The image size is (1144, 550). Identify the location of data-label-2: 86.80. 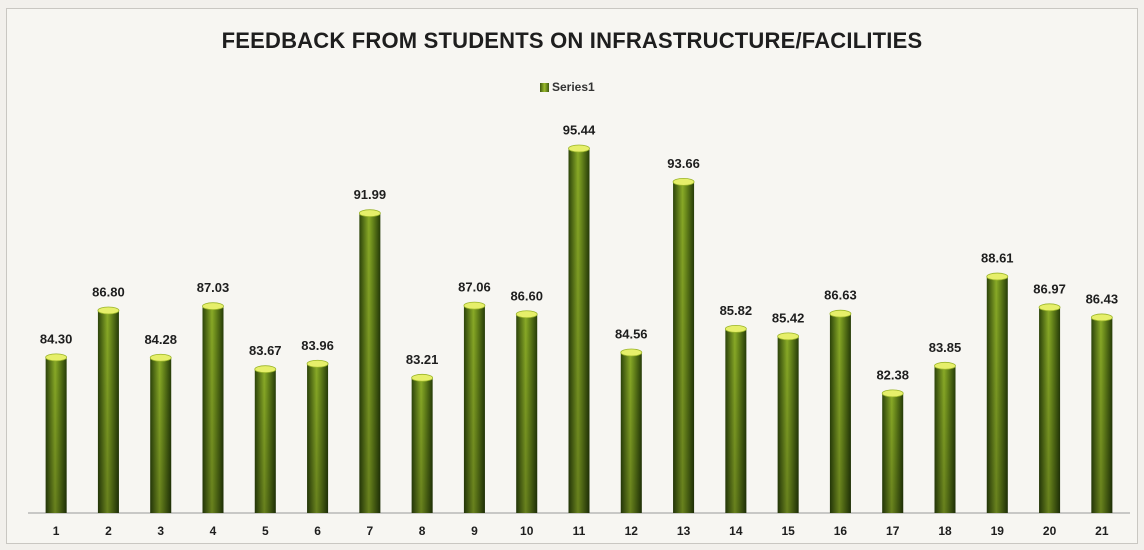
(108, 292).